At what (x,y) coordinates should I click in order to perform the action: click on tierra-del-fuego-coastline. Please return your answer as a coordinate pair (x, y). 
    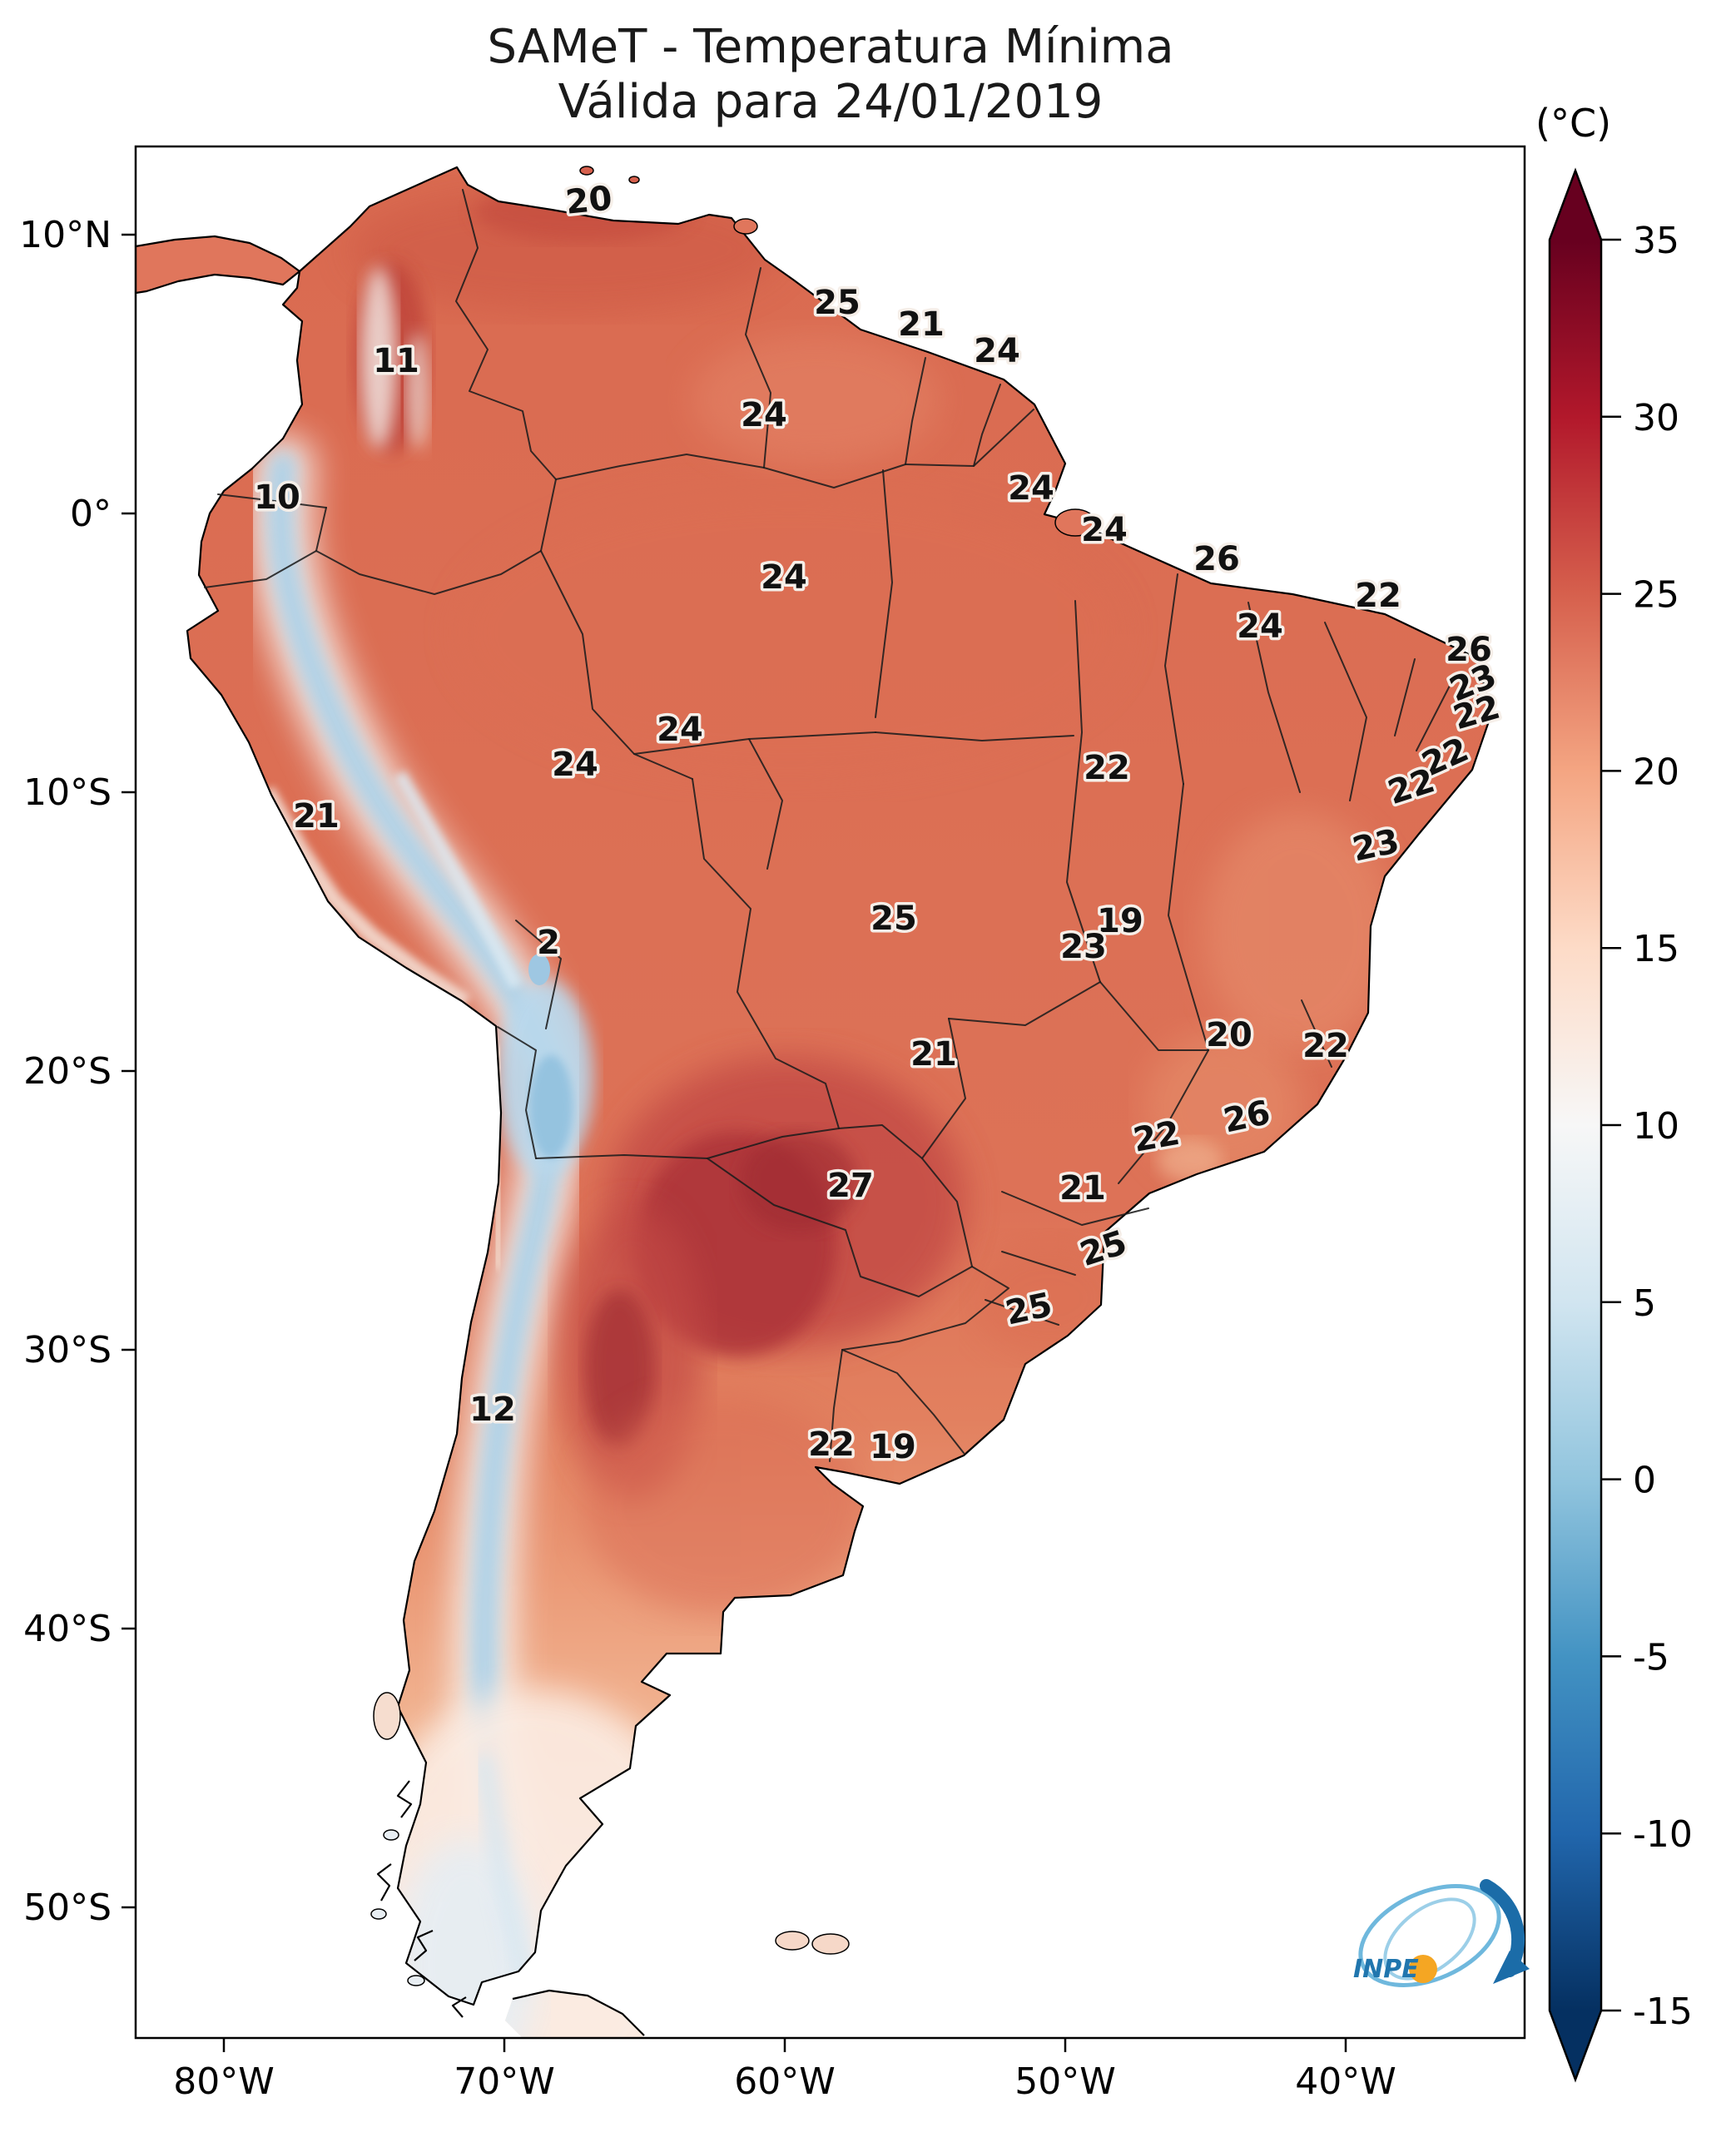
    Looking at the image, I should click on (578, 2012).